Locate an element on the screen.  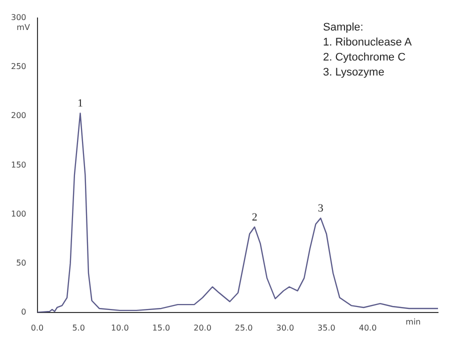
y-tick-label: 0 is located at coordinates (23, 311).